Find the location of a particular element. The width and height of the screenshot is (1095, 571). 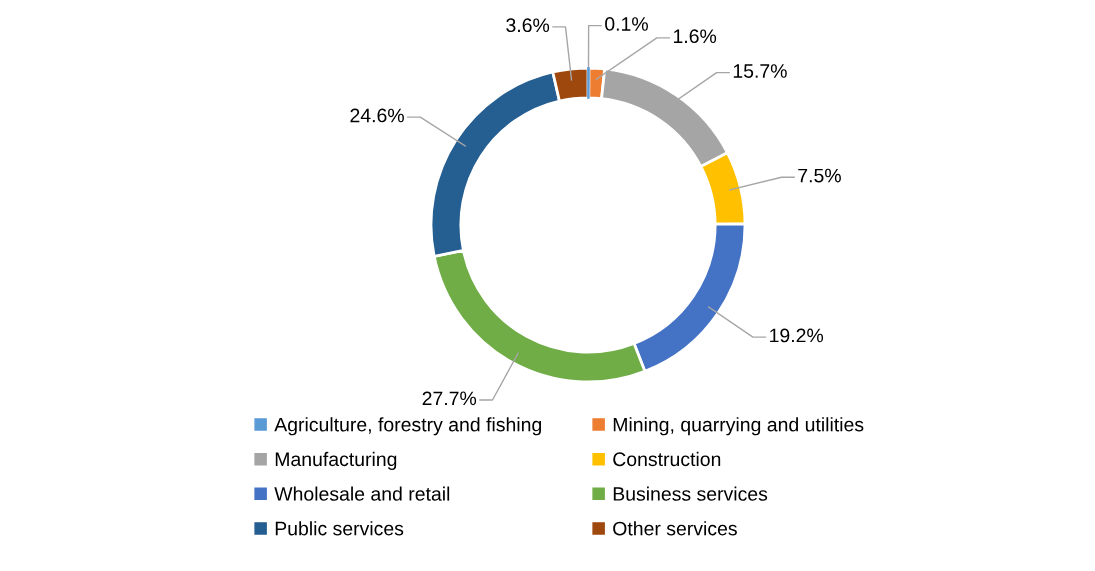

legend-label: Public services is located at coordinates (339, 528).